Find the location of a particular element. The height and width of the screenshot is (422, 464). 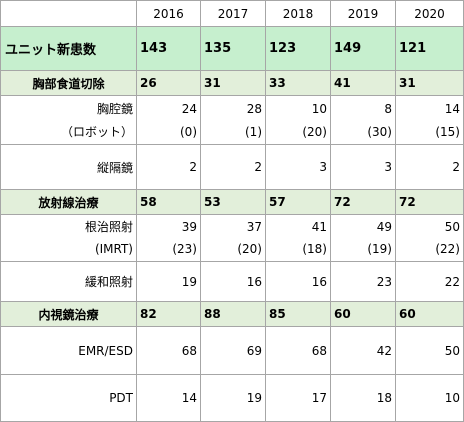

emr-esd-label: EMR/ESD is located at coordinates (68, 350).